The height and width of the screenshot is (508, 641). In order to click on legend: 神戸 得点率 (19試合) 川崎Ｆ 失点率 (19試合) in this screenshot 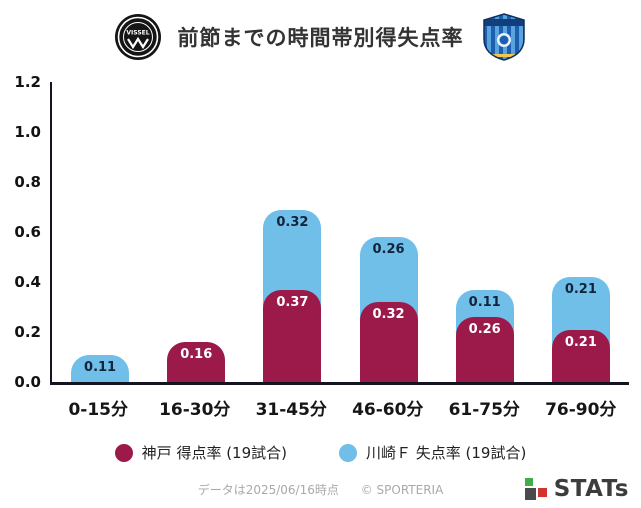, I will do `click(320, 452)`.